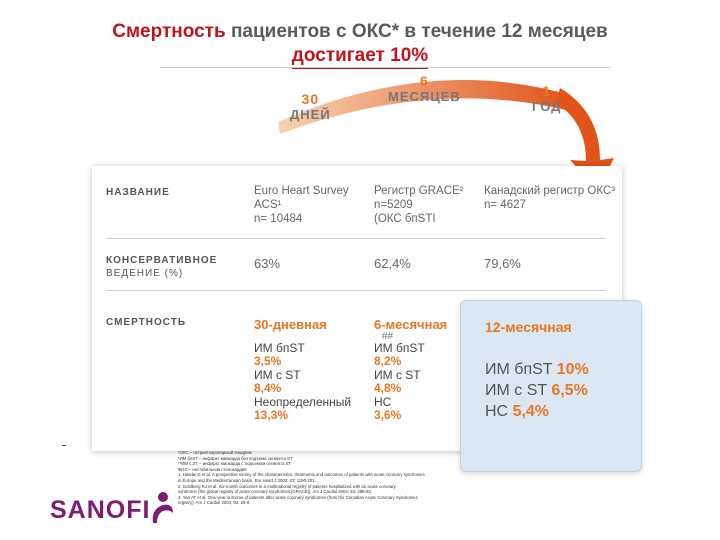 The width and height of the screenshot is (720, 540). Describe the element at coordinates (267, 263) in the screenshot. I see `cons-value-euro: 63%` at that location.